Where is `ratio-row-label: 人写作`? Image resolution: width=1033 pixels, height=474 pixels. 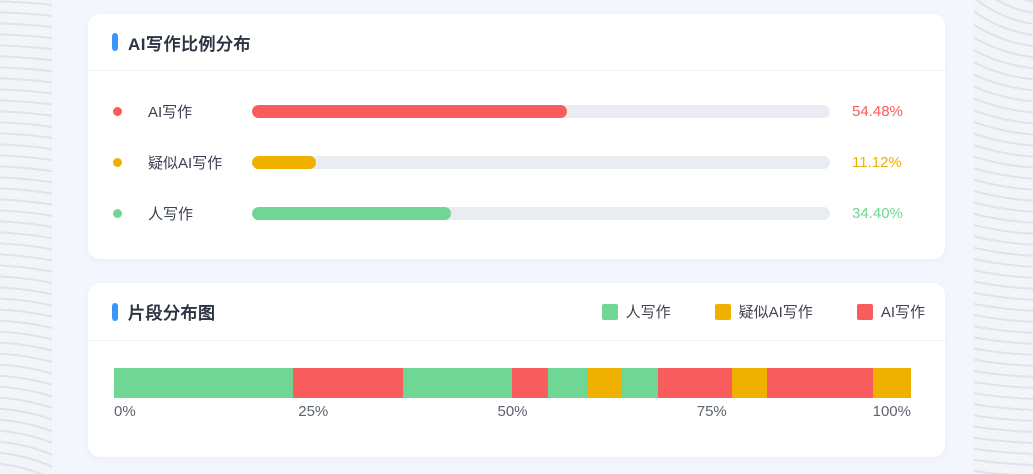
ratio-row-label: 人写作 is located at coordinates (171, 214).